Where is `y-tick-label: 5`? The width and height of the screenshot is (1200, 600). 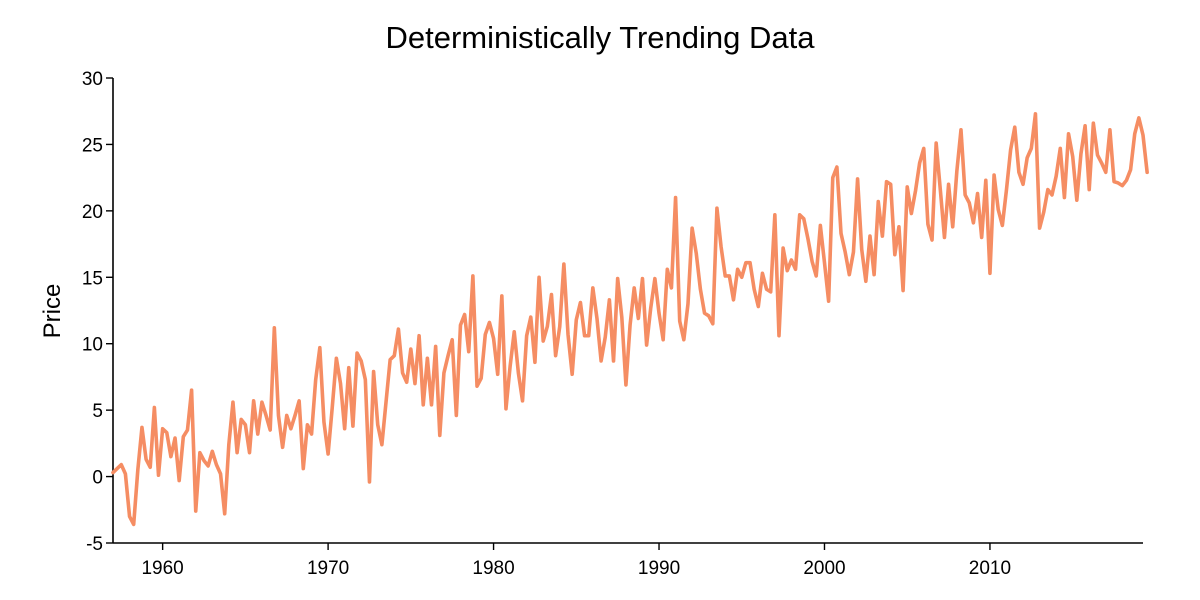 y-tick-label: 5 is located at coordinates (97, 411).